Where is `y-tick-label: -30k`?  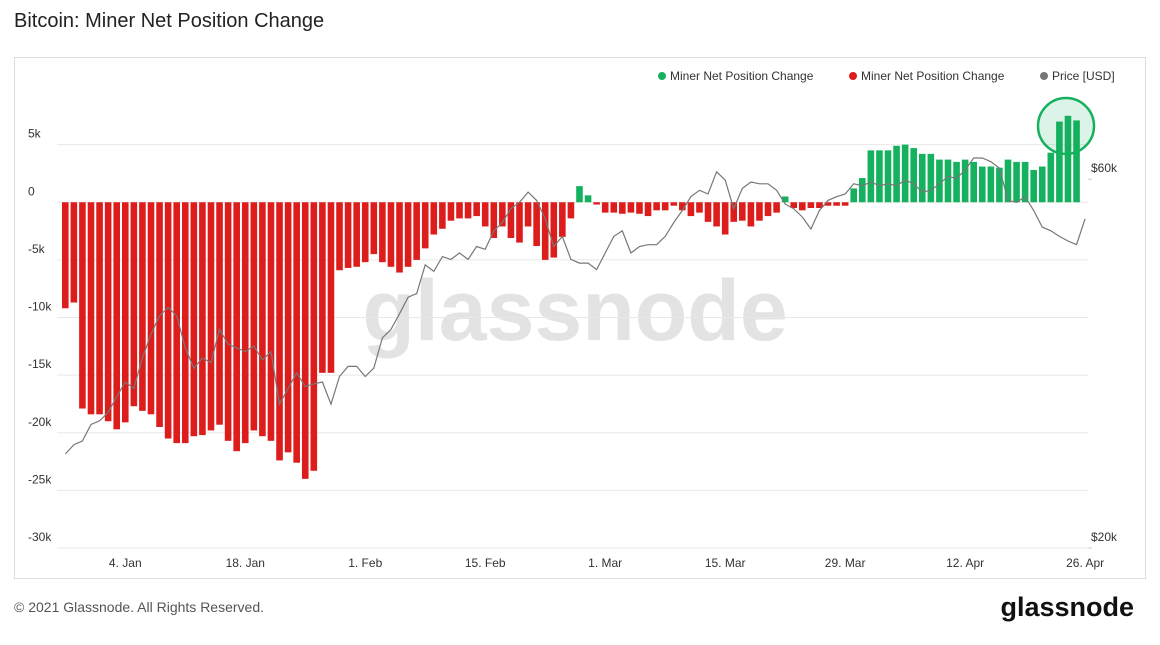
y-tick-label: -30k is located at coordinates (40, 537).